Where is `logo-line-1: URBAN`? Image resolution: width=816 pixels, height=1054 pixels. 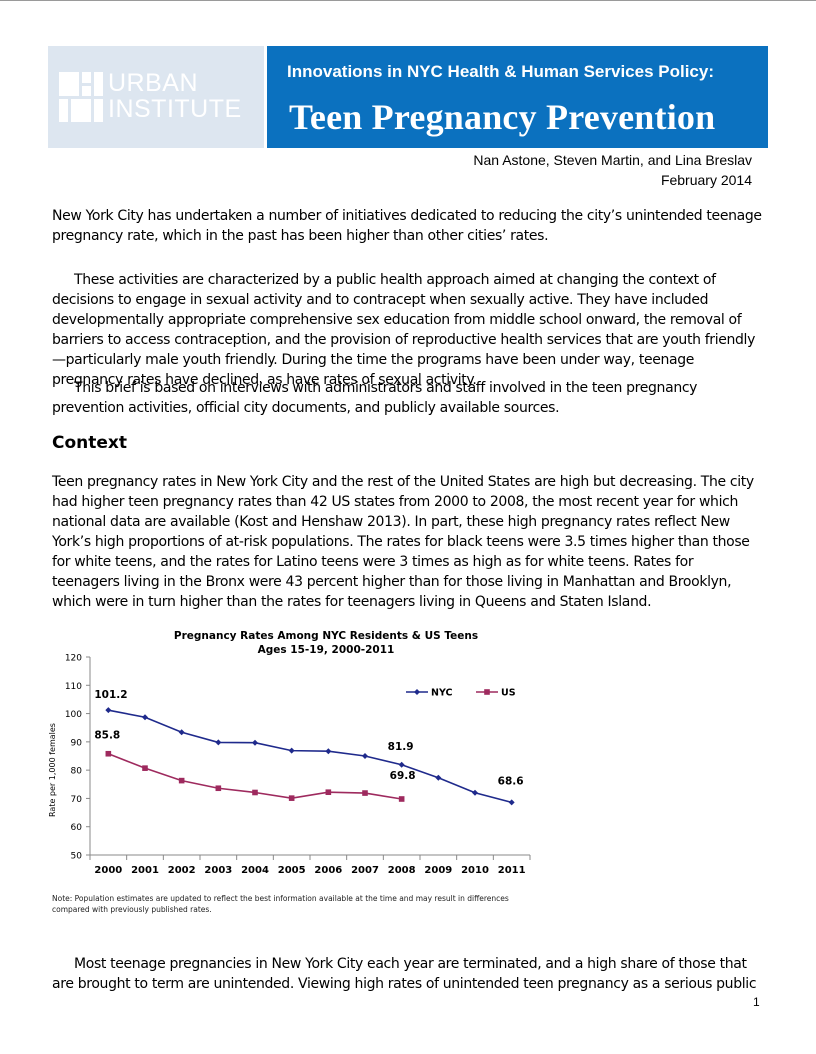 logo-line-1: URBAN is located at coordinates (153, 83).